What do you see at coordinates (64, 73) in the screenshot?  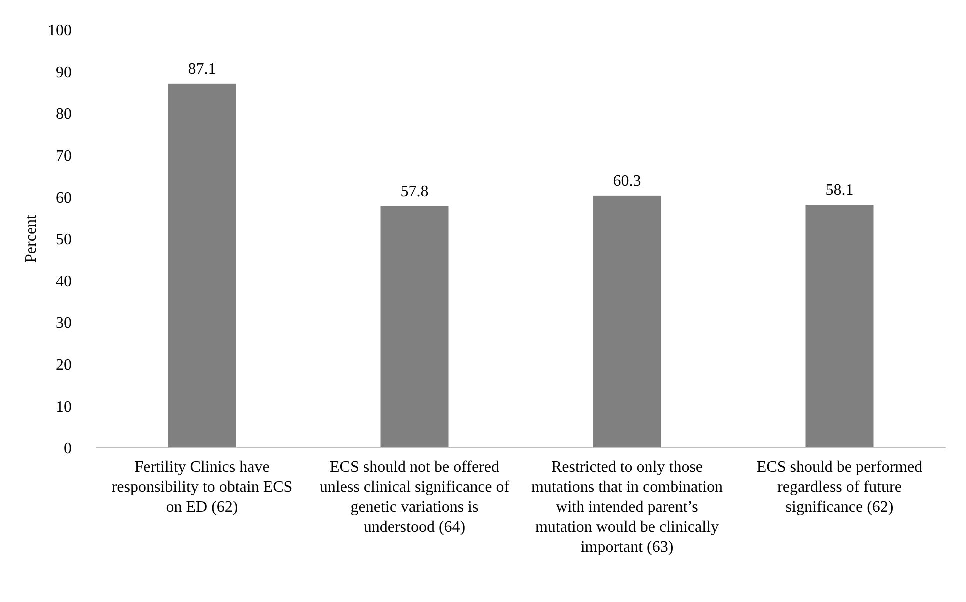 I see `y-tick-label: 90` at bounding box center [64, 73].